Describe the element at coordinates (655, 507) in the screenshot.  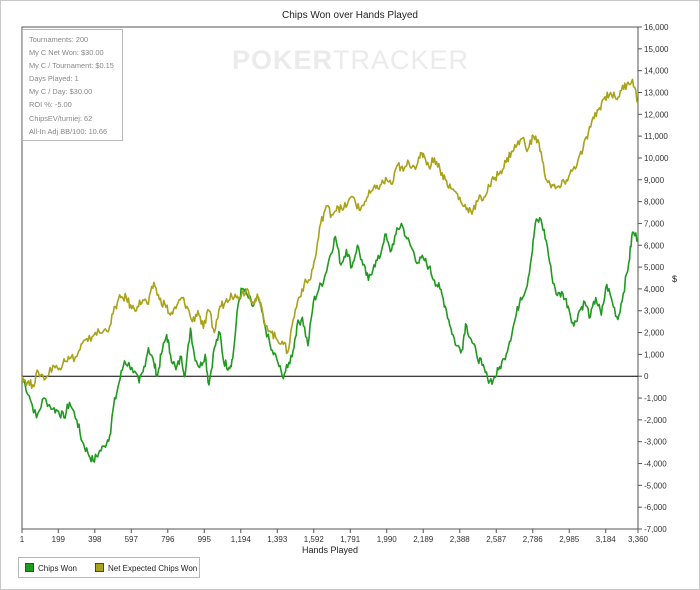
I see `y-tick-label: -6,000` at that location.